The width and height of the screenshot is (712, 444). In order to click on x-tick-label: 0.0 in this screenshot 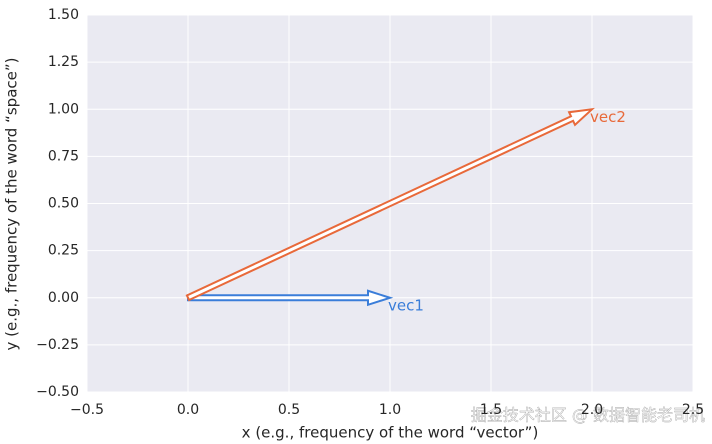, I will do `click(188, 410)`.